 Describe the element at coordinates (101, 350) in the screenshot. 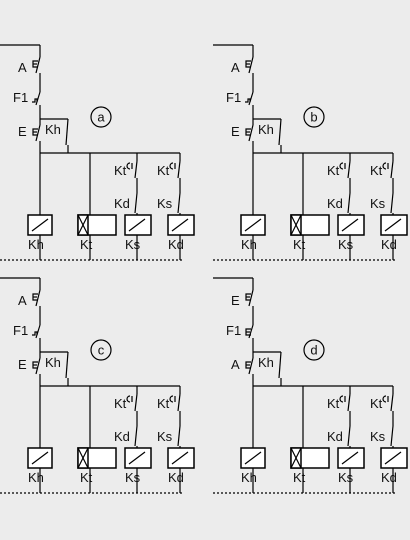

I see `panel-letter: c` at that location.